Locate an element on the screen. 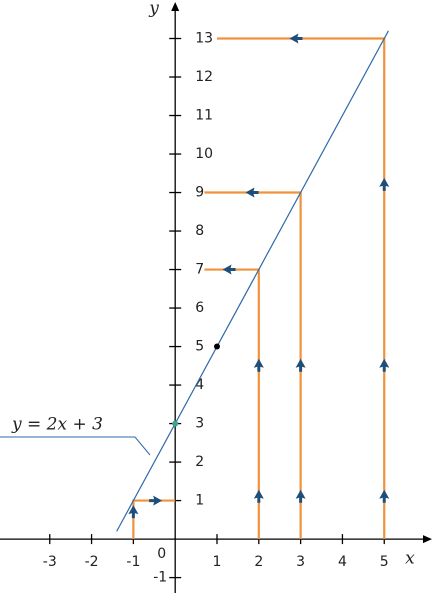 The width and height of the screenshot is (434, 593). x-tick-label: 1 is located at coordinates (217, 562).